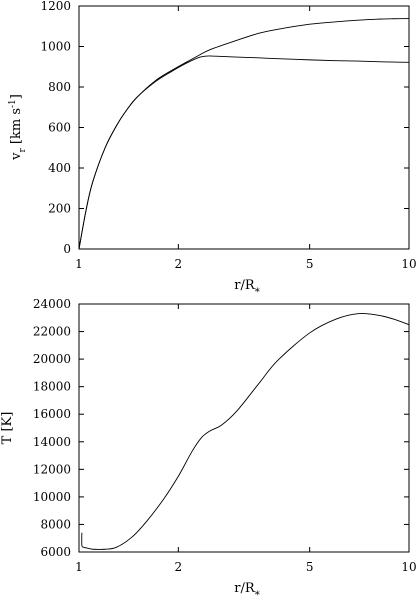  Describe the element at coordinates (59, 168) in the screenshot. I see `velocity-y-tick-label: 400` at that location.